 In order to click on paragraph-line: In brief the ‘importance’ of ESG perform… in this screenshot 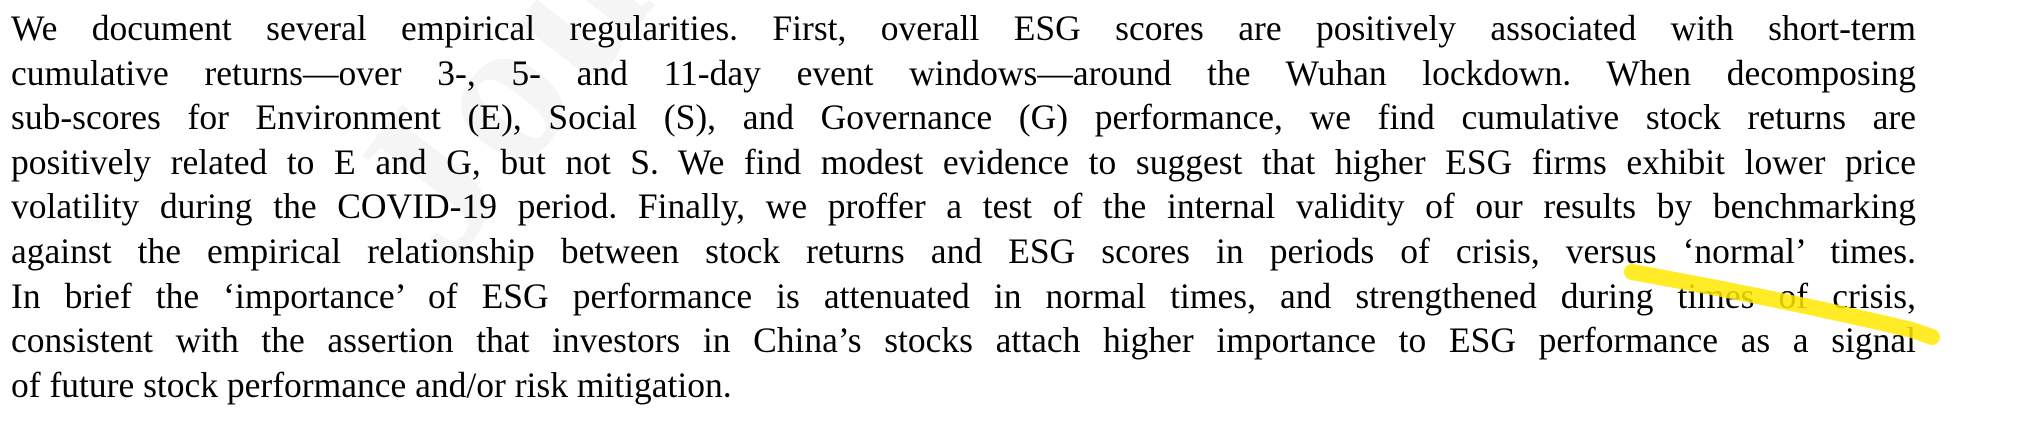, I will do `click(963, 295)`.